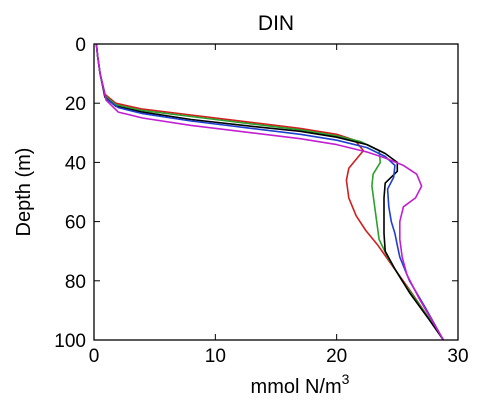  What do you see at coordinates (276, 23) in the screenshot?
I see `chart-title: DIN` at bounding box center [276, 23].